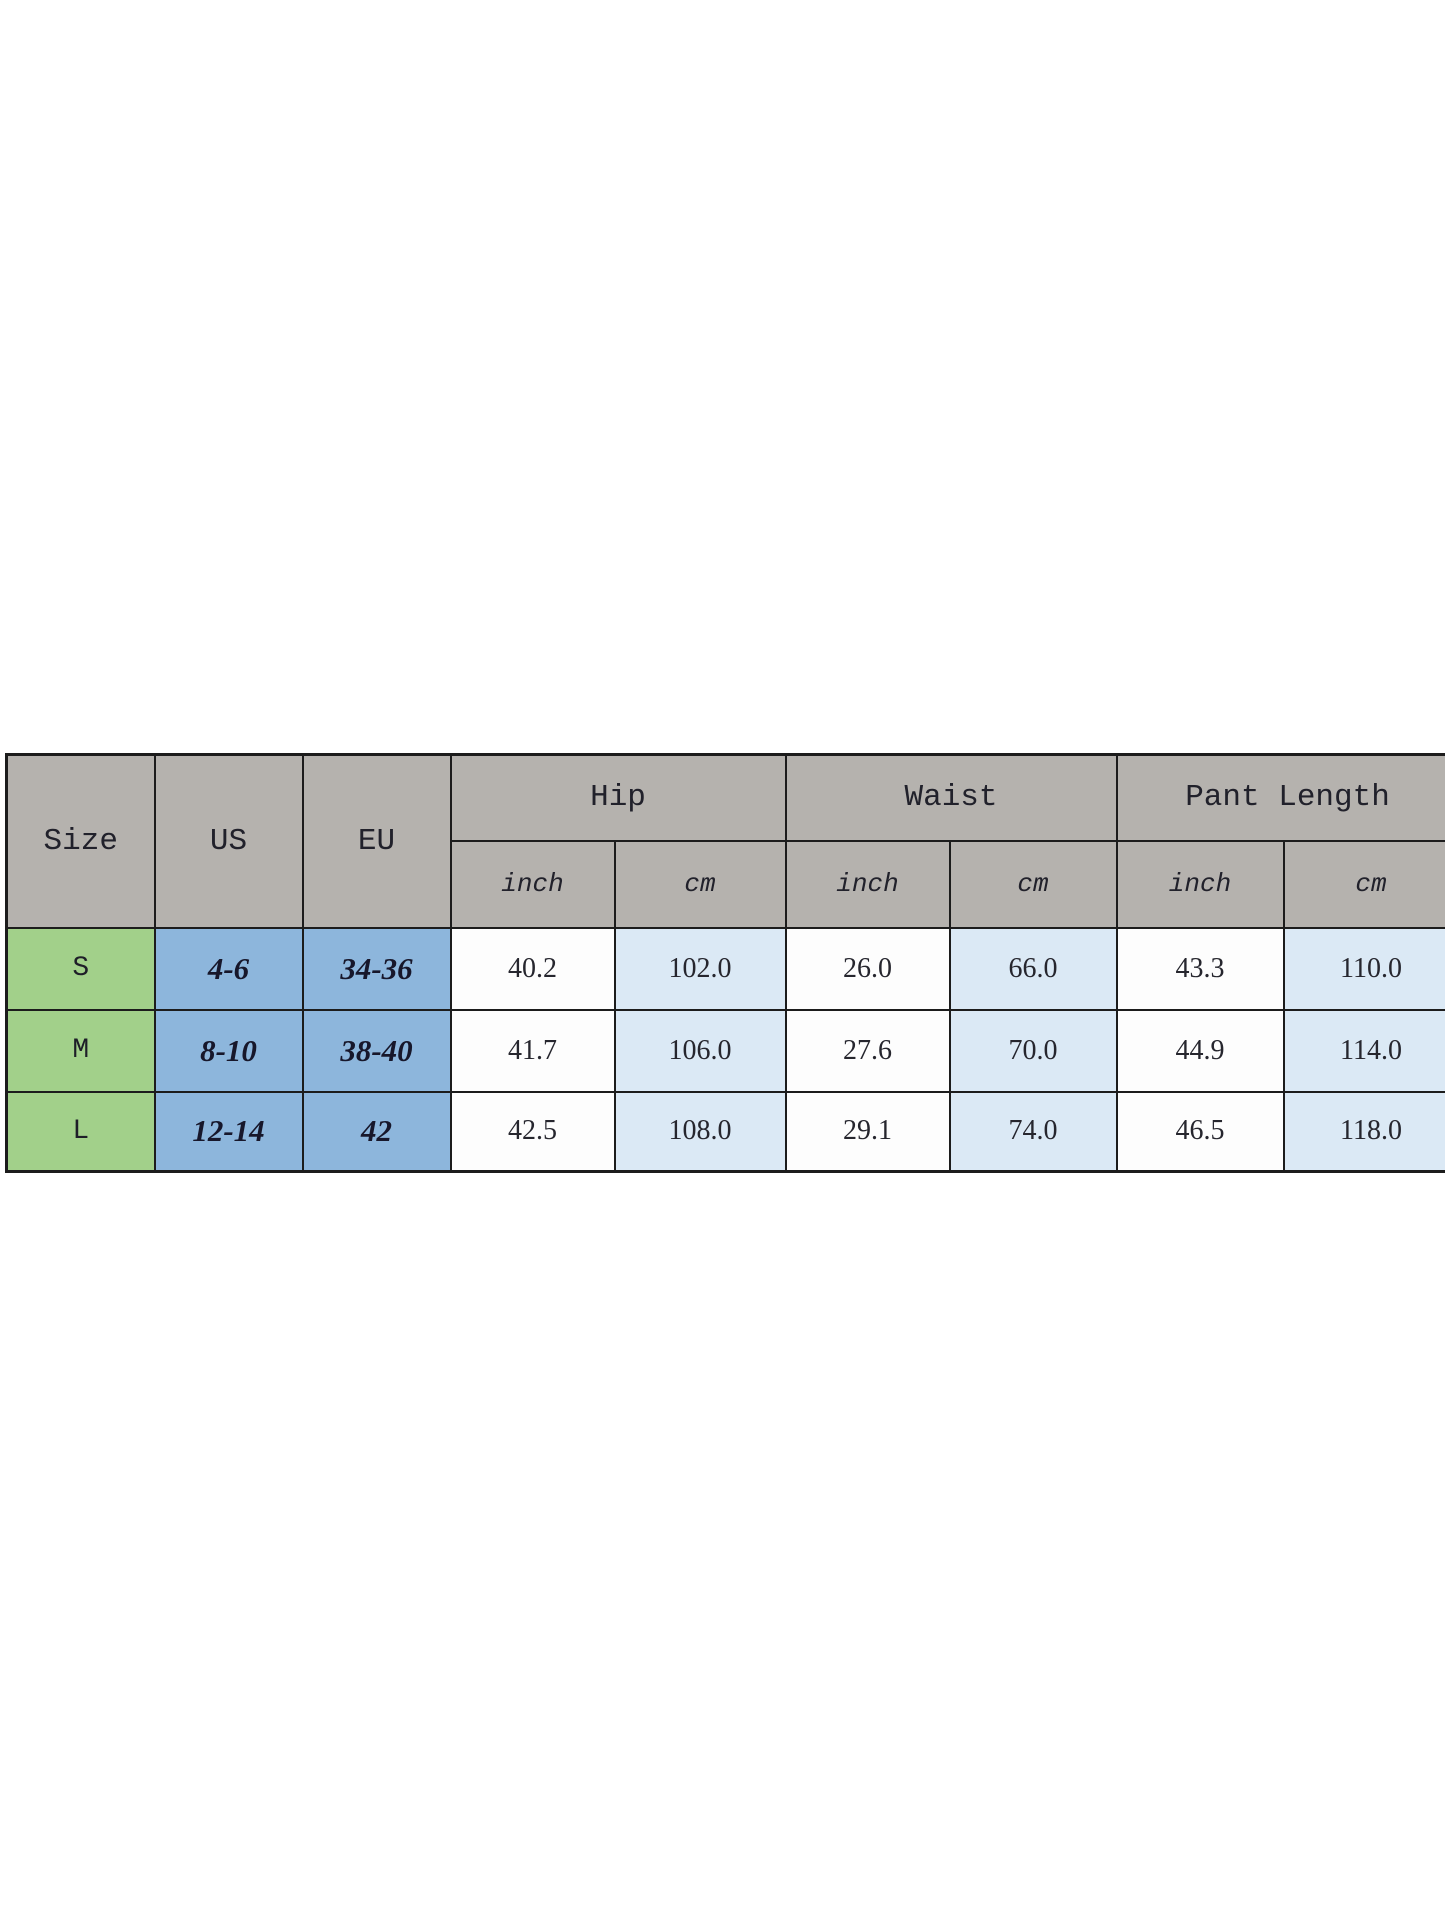 This screenshot has width=1445, height=1927. Describe the element at coordinates (1200, 1050) in the screenshot. I see `cell-pant-inch: 44.9` at that location.